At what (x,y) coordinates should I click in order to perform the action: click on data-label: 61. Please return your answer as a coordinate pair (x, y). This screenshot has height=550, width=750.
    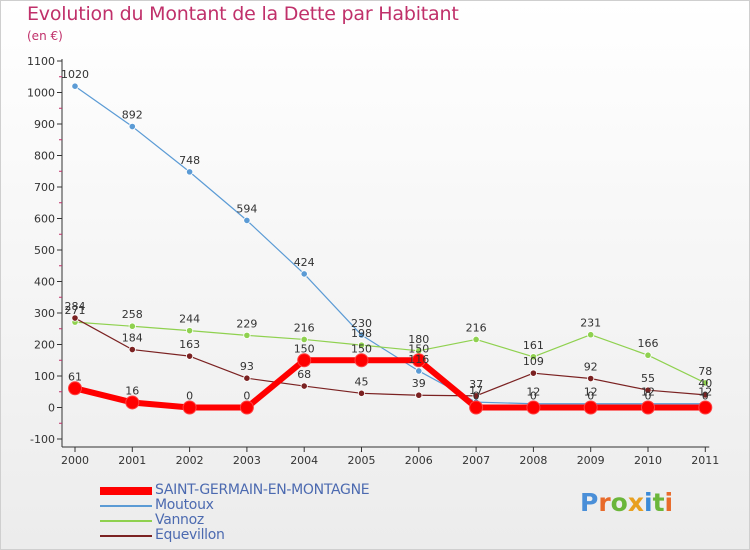
    Looking at the image, I should click on (75, 376).